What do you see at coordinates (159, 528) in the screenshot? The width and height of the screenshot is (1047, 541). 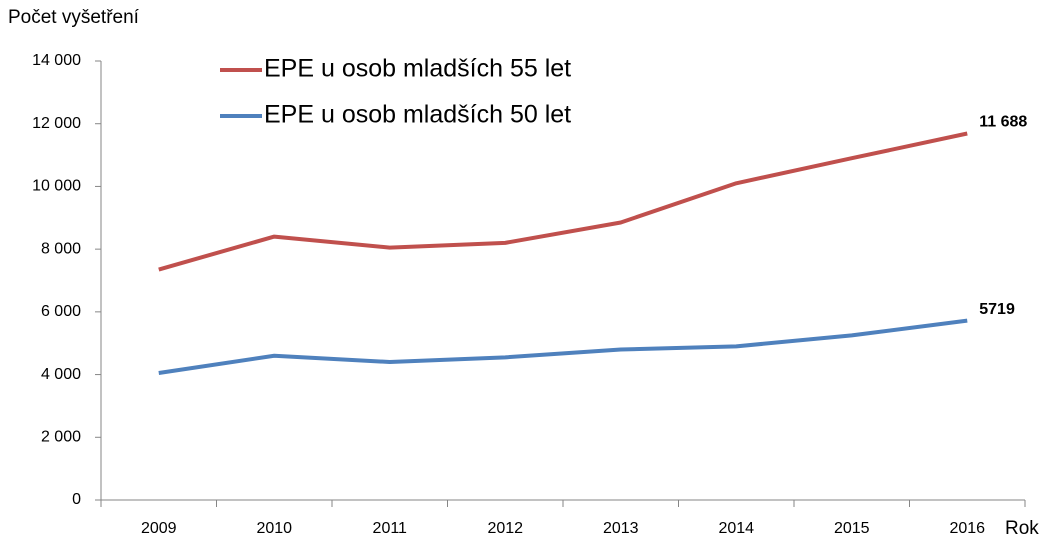 I see `x-tick-label: 2009` at bounding box center [159, 528].